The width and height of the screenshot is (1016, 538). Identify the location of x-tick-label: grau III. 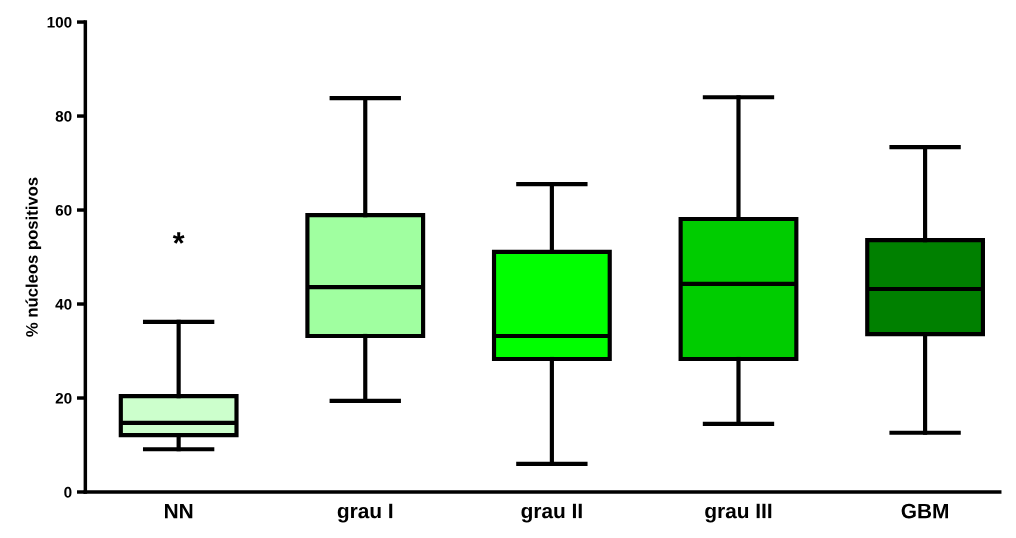
(738, 513).